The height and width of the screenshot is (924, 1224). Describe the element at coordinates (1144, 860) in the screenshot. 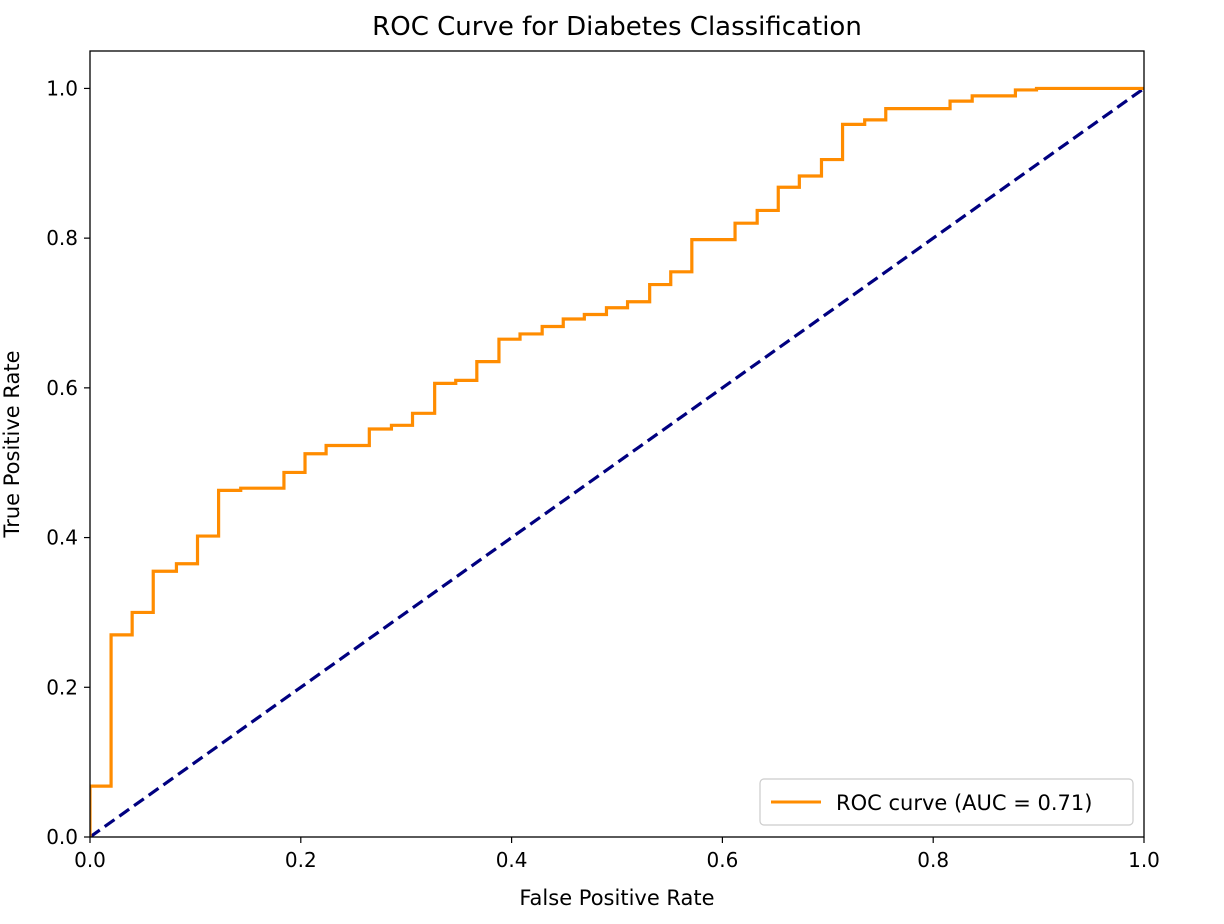

I see `x-tick-label: 1.0` at that location.